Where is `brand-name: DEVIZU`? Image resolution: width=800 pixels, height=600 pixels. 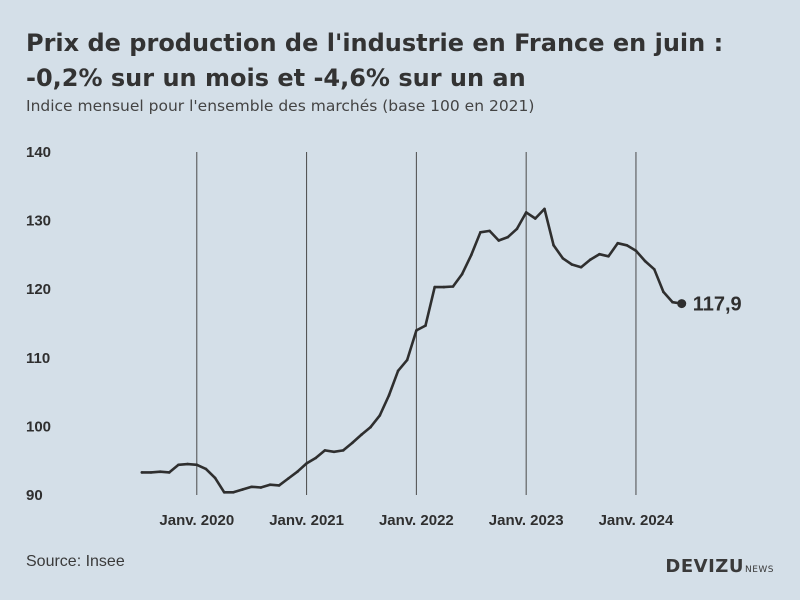 brand-name: DEVIZU is located at coordinates (704, 566).